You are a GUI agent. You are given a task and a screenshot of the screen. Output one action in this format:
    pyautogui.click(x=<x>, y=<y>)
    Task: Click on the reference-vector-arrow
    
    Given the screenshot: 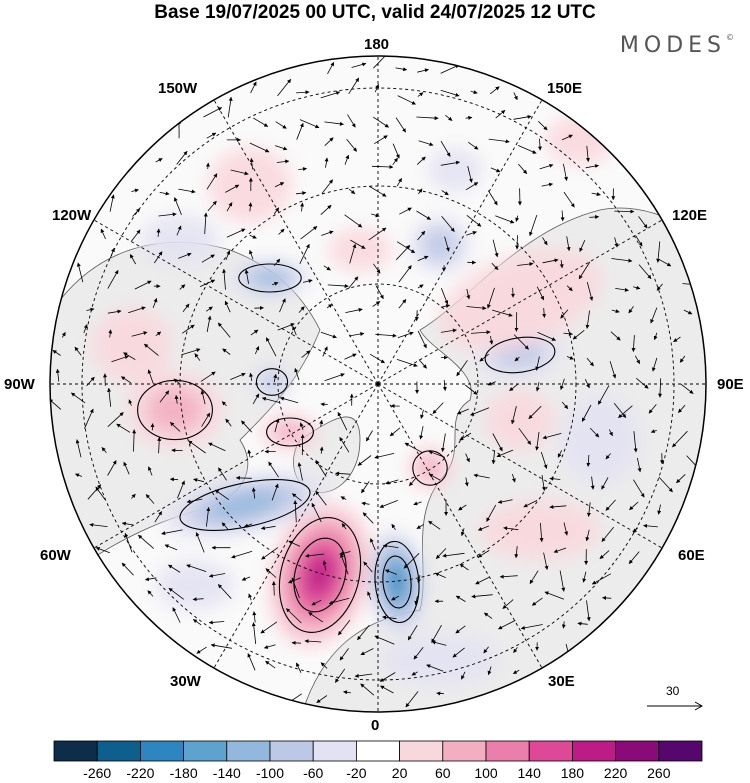 What is the action you would take?
    pyautogui.click(x=675, y=706)
    